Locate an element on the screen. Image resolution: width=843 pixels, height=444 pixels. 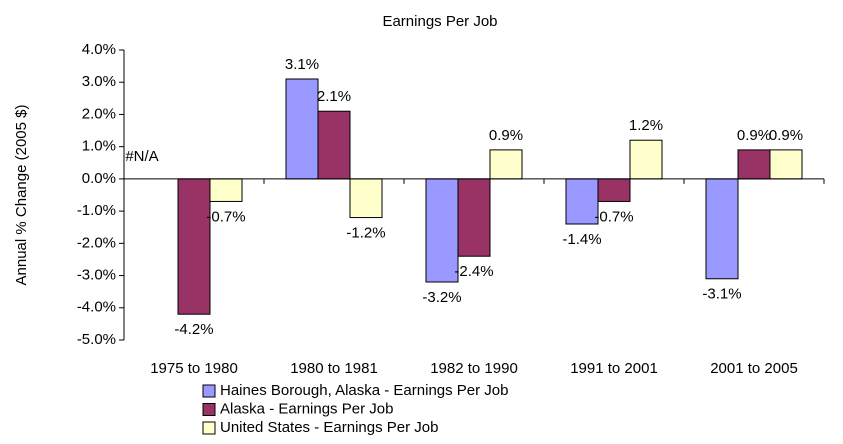
data-label: 1.2% is located at coordinates (646, 125).